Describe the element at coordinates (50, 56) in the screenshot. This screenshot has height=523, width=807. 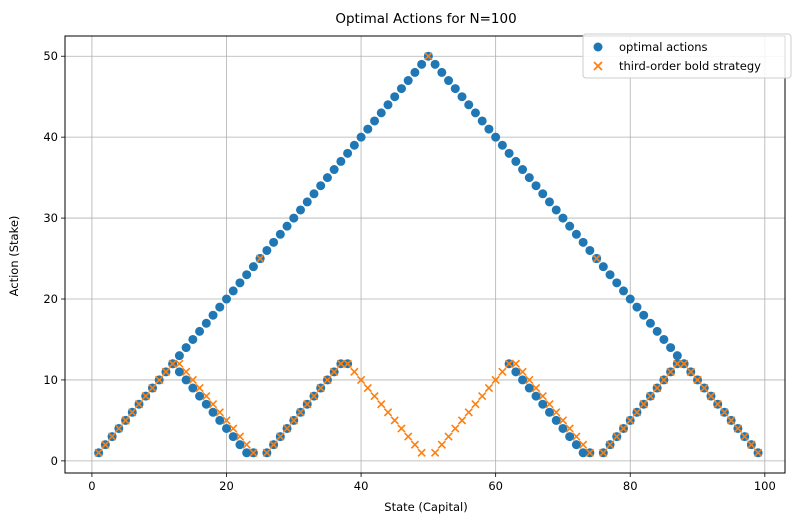
I see `y-tick-label: 50` at that location.